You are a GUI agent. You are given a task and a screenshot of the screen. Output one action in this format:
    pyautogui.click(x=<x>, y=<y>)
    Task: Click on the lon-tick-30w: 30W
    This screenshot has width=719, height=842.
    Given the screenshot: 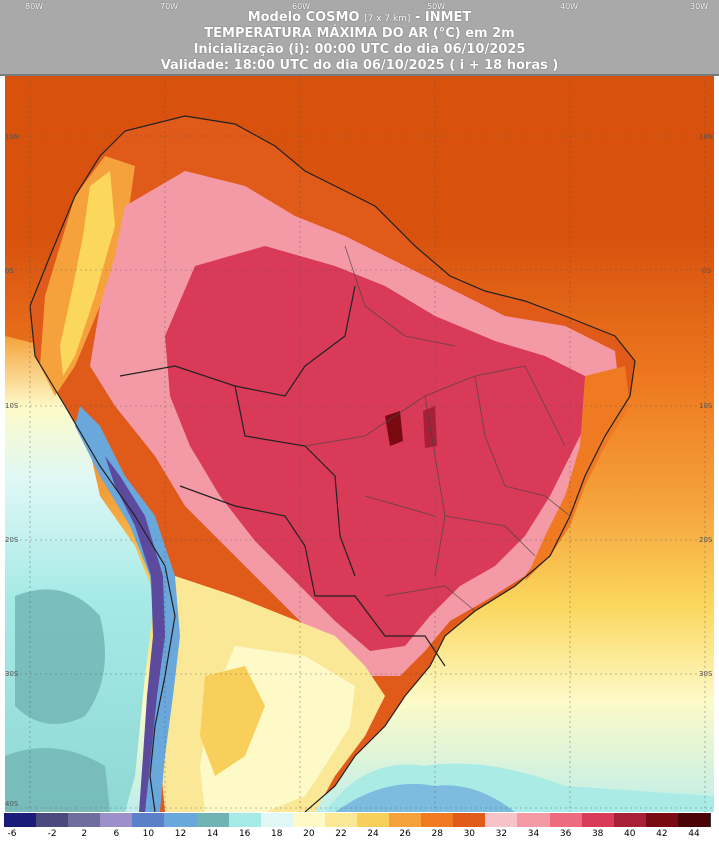 What is the action you would take?
    pyautogui.click(x=699, y=6)
    